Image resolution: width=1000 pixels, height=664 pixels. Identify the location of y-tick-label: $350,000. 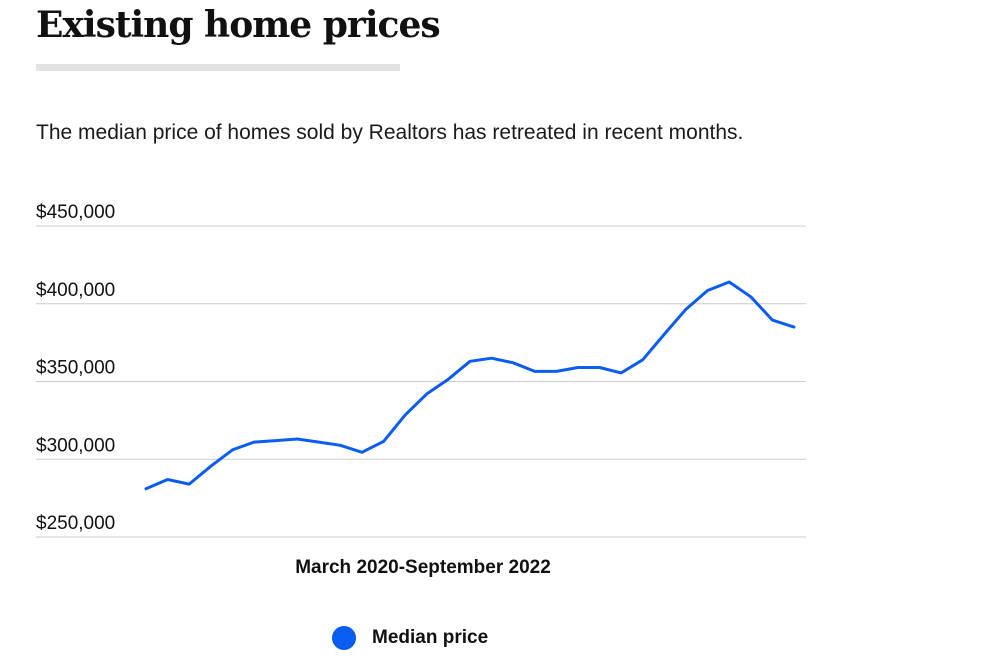
(75, 368).